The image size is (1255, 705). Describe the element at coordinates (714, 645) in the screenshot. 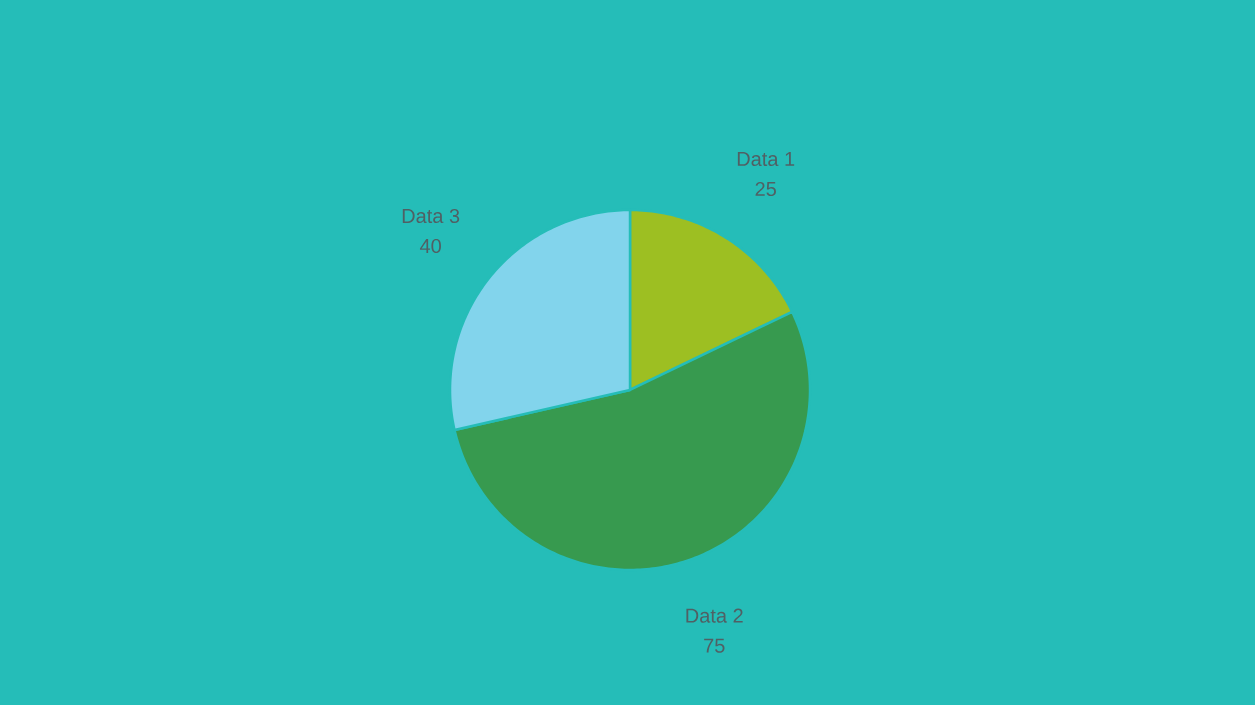

I see `data-label: 75` at that location.